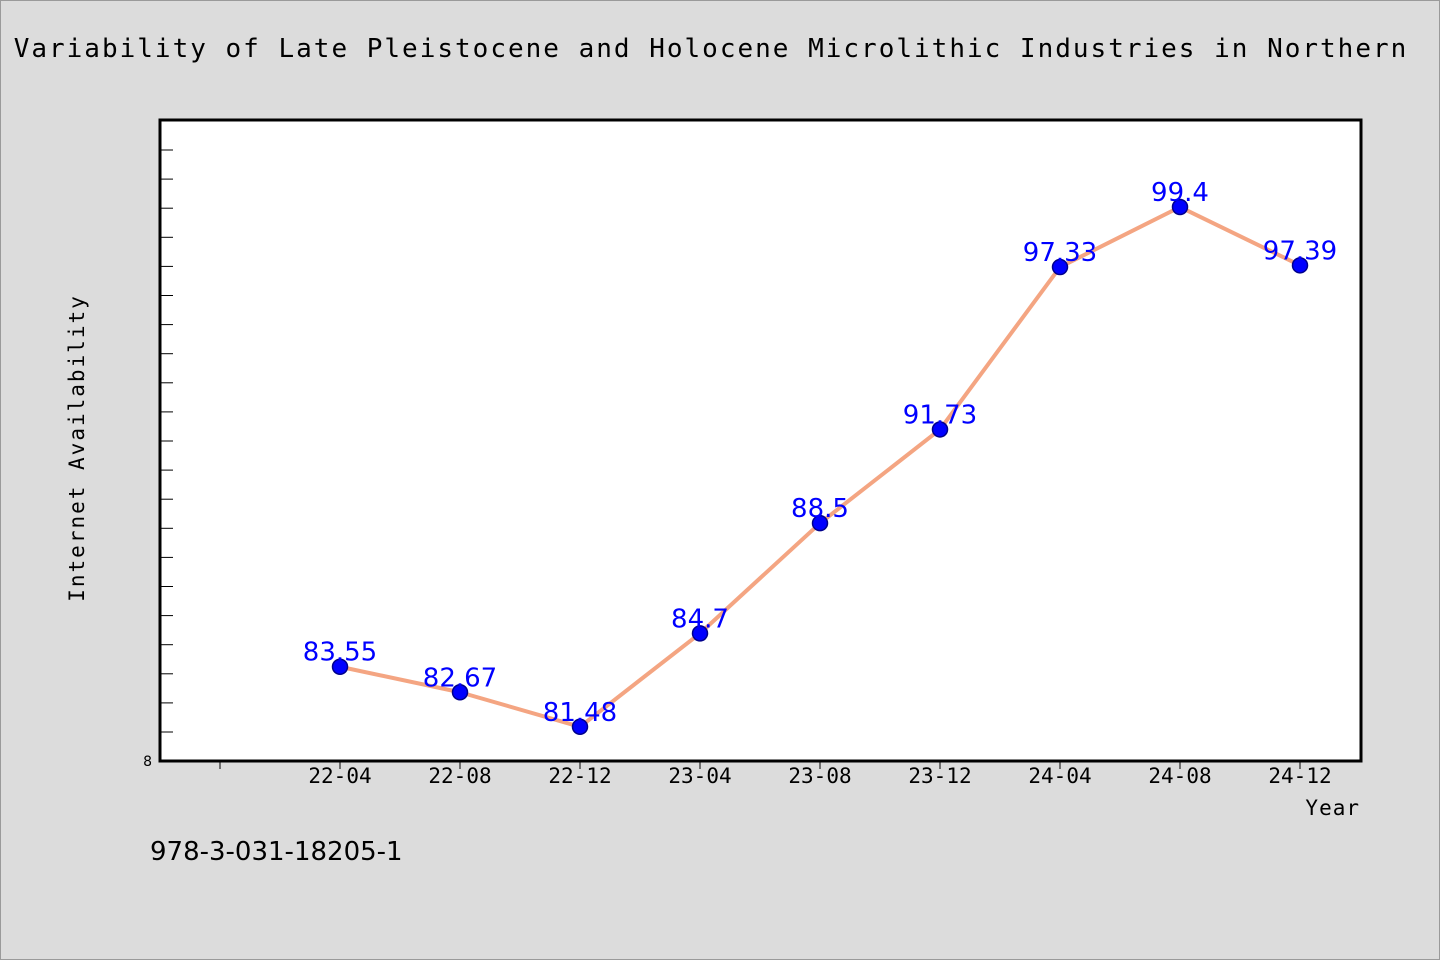 This screenshot has width=1440, height=960. What do you see at coordinates (700, 619) in the screenshot?
I see `data-label: 84.7` at bounding box center [700, 619].